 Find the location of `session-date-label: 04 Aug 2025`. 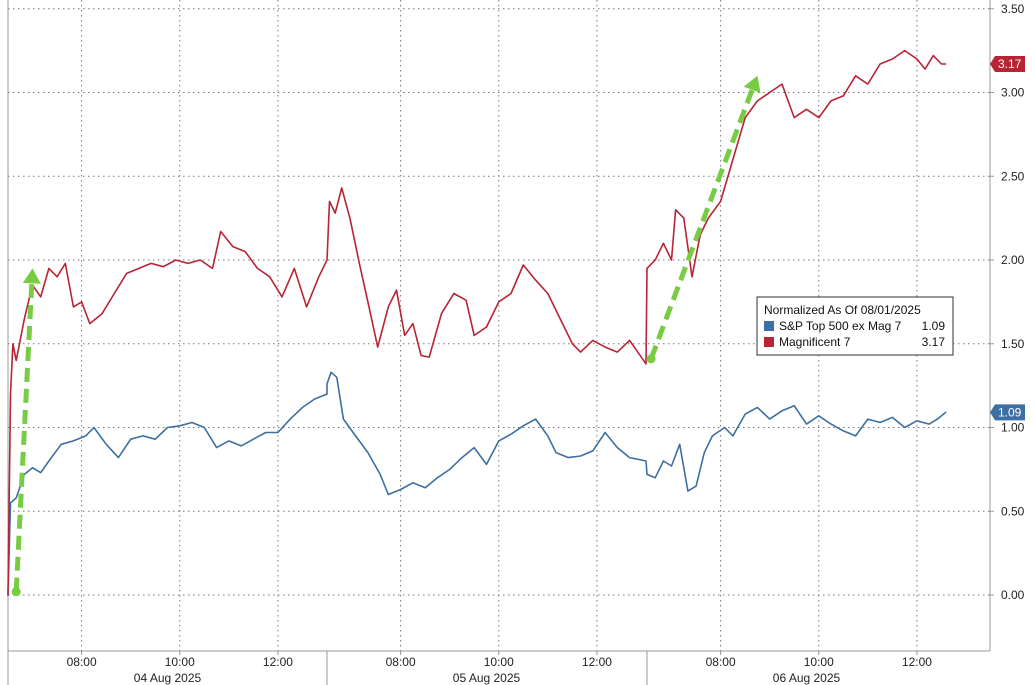

session-date-label: 04 Aug 2025 is located at coordinates (168, 678).